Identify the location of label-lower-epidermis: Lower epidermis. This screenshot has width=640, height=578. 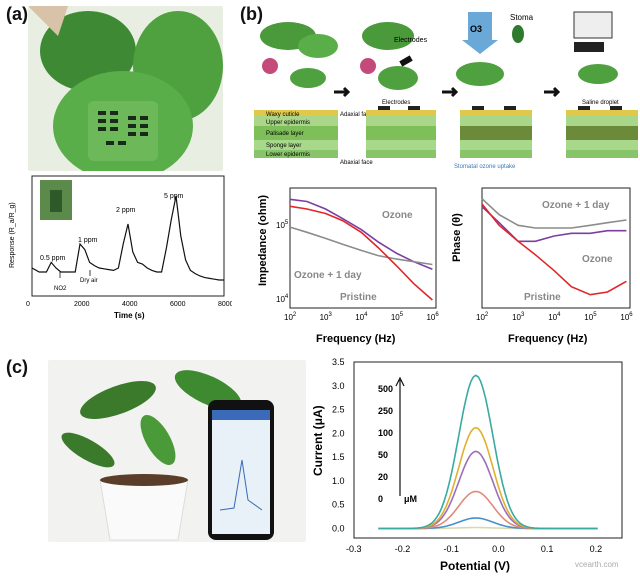
(288, 155).